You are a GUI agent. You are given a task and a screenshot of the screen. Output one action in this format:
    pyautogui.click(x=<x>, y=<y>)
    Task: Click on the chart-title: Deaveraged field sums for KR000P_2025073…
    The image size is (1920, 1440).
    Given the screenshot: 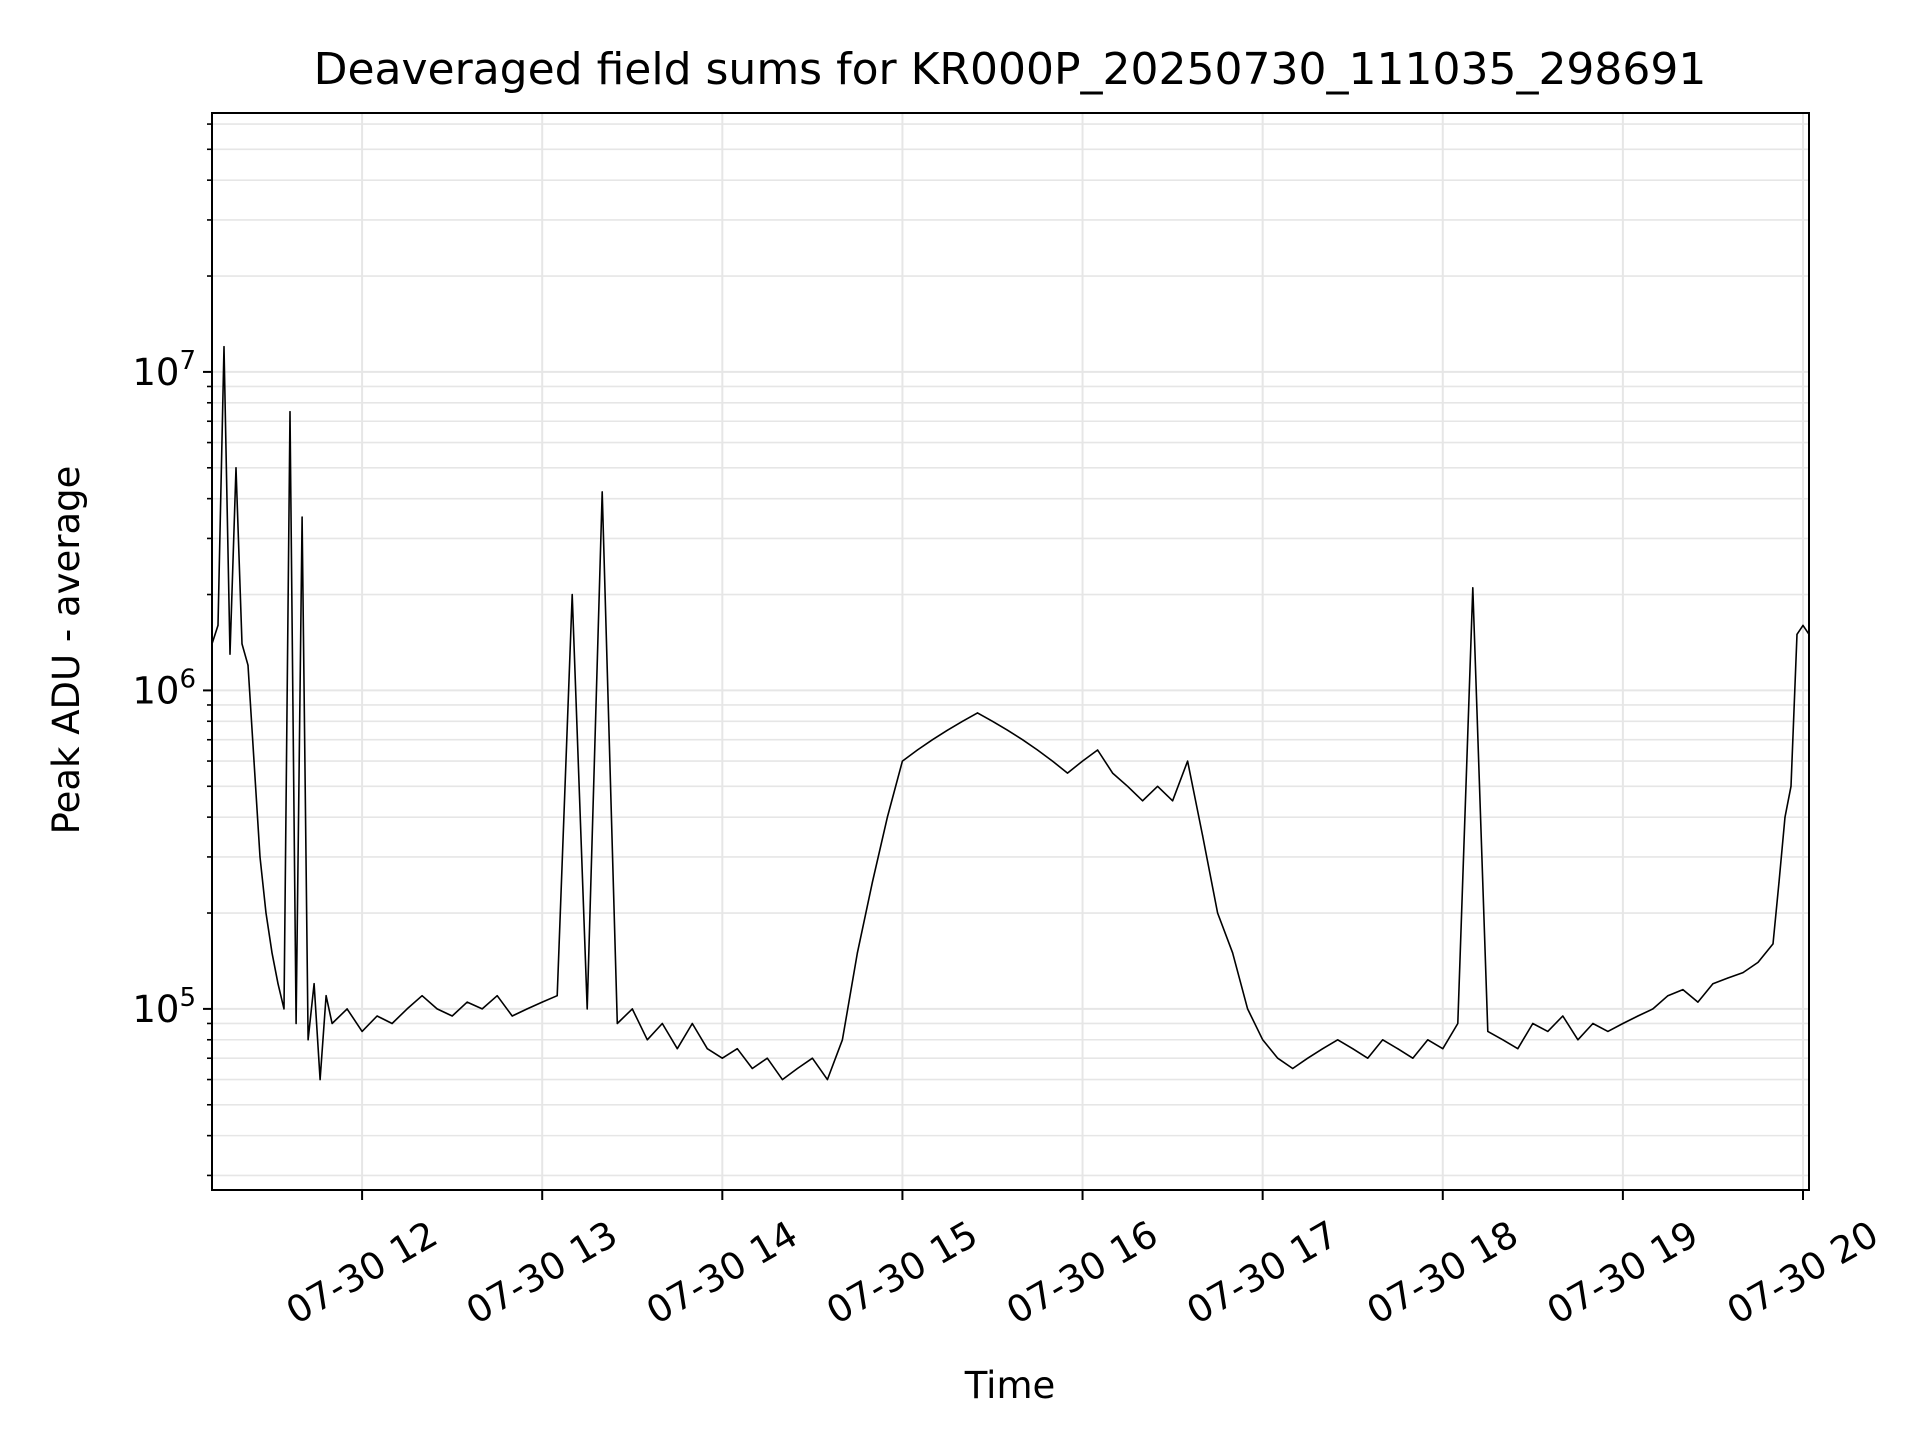 What is the action you would take?
    pyautogui.click(x=1010, y=69)
    